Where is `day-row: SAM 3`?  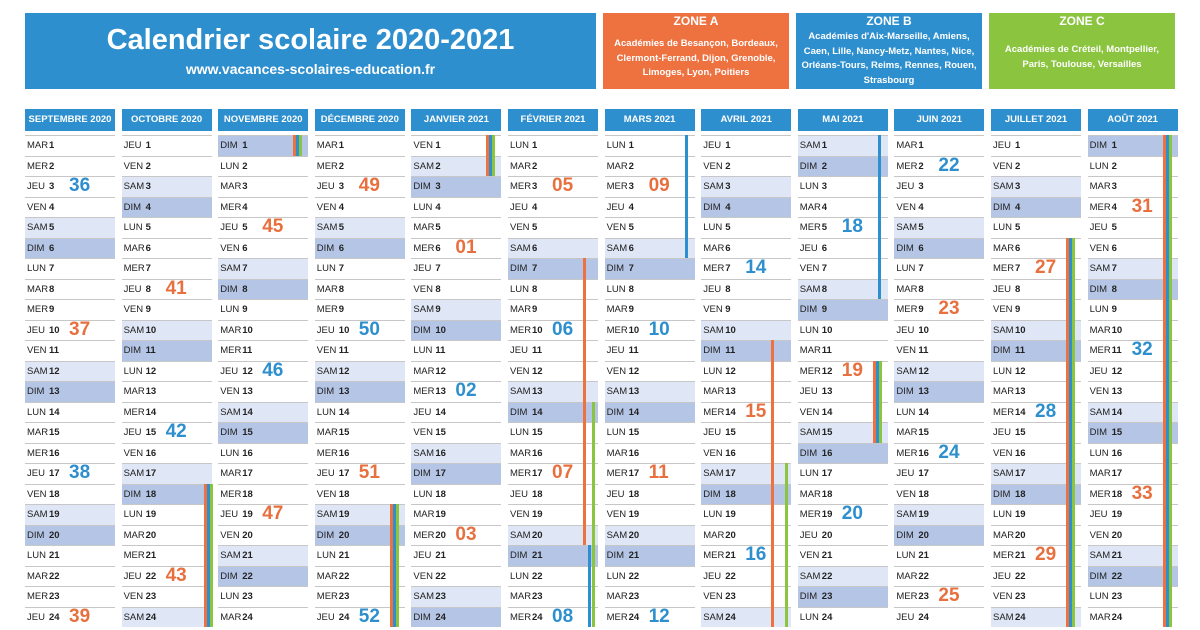 day-row: SAM 3 is located at coordinates (166, 186).